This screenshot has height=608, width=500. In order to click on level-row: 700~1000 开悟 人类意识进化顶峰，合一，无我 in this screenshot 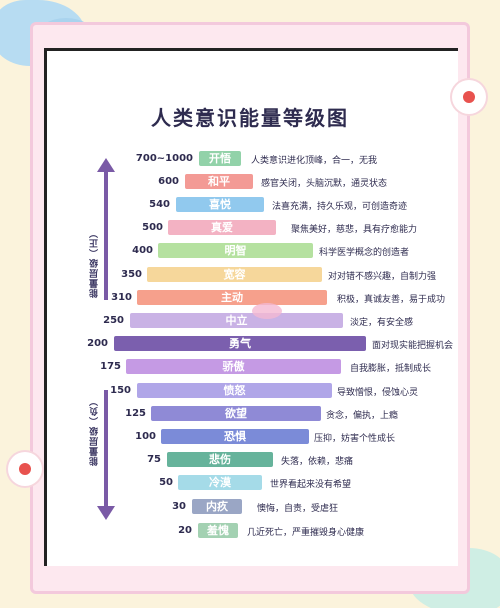, I will do `click(250, 159)`.